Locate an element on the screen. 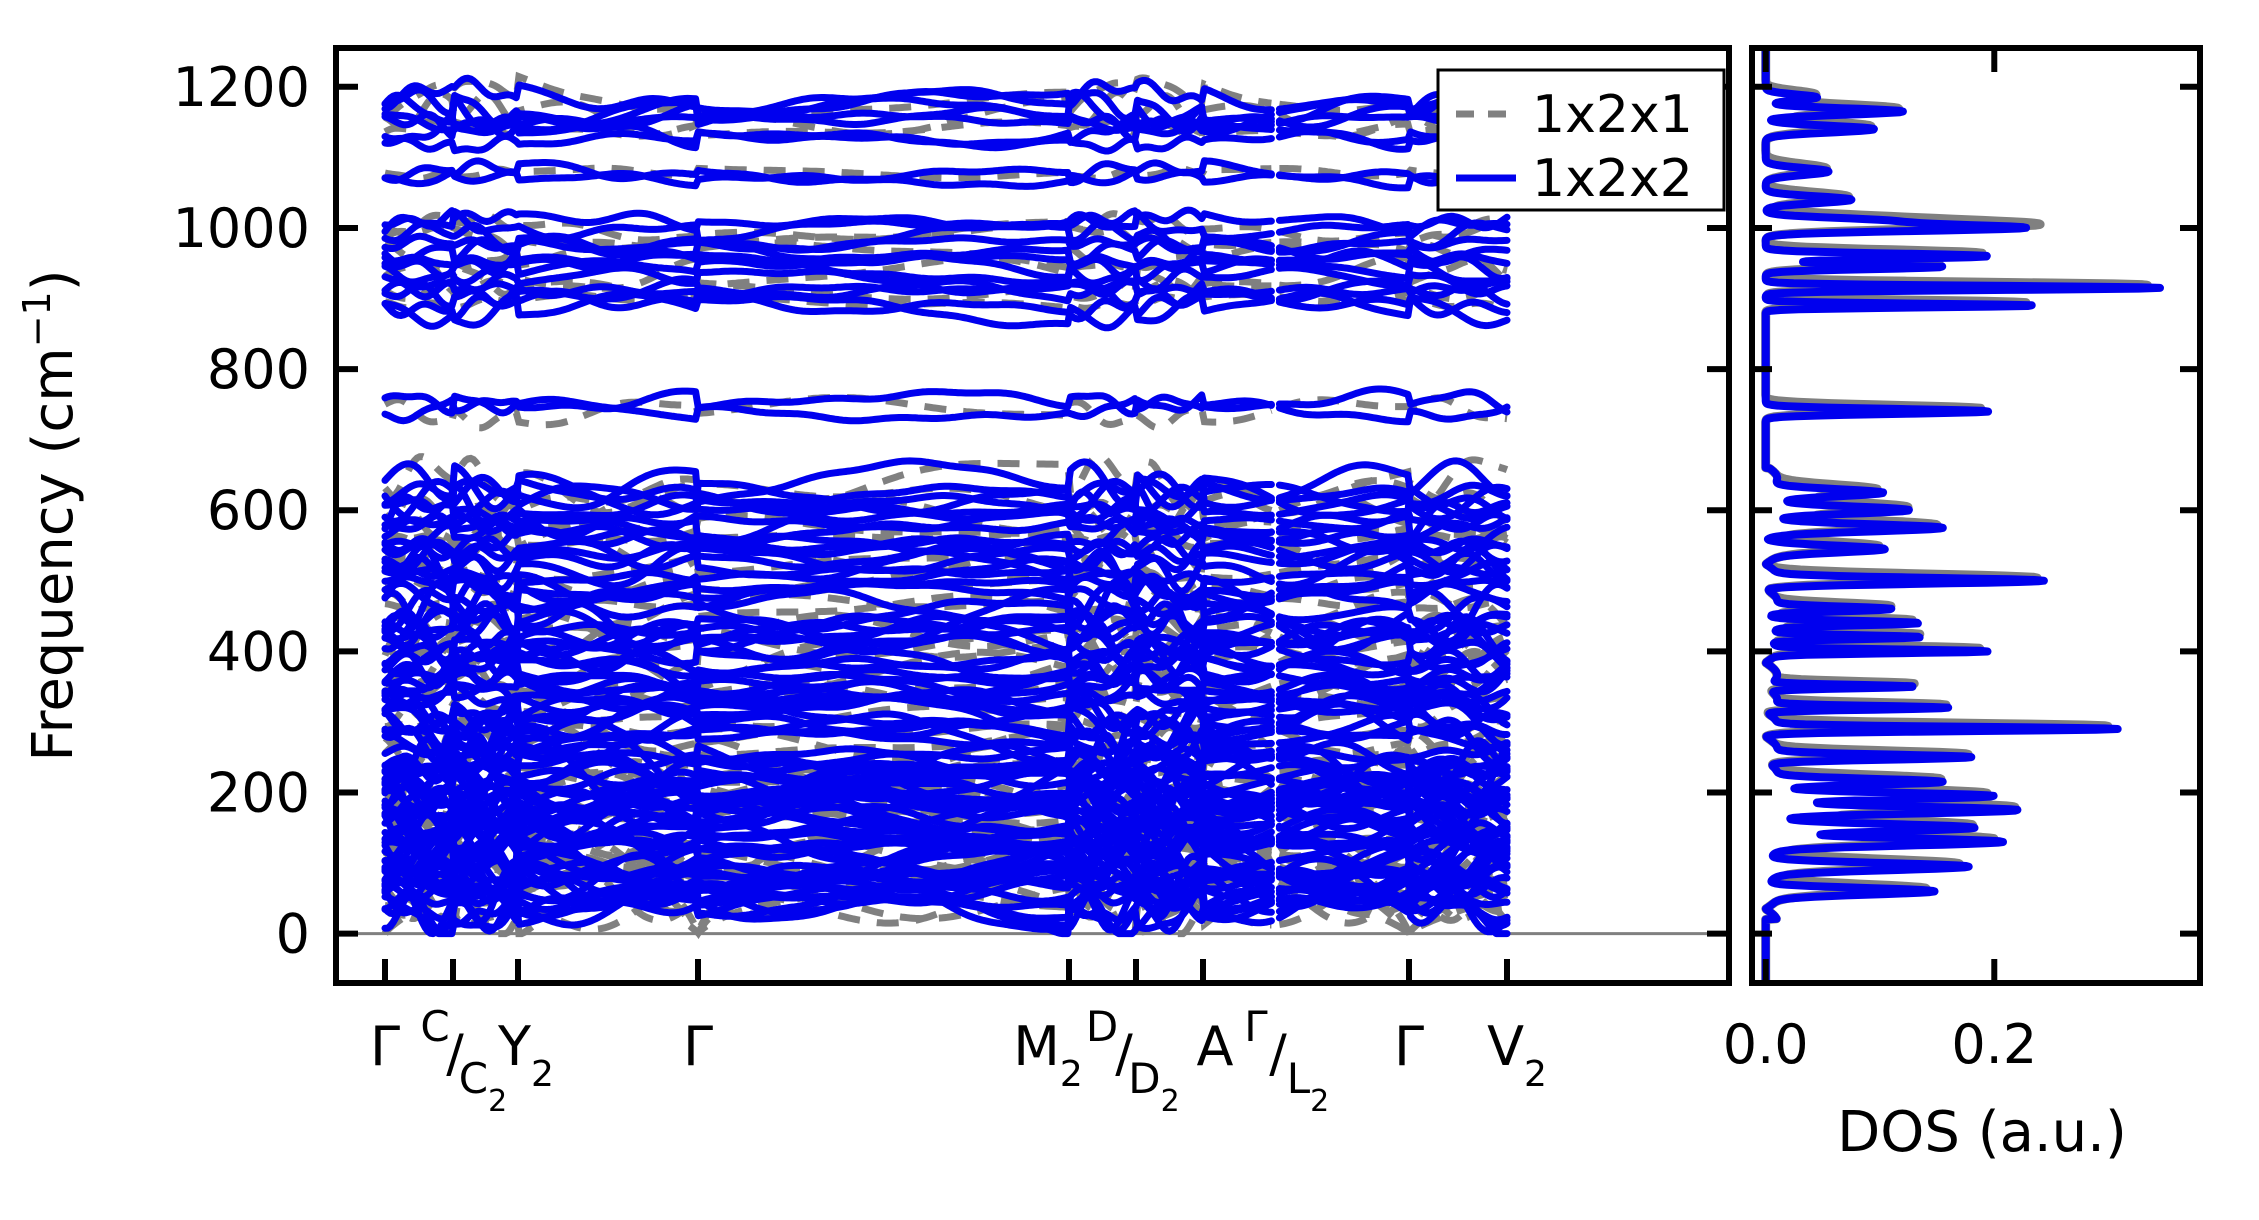  y-axis-label-group: Frequency (cm−1) is located at coordinates (50, 515).